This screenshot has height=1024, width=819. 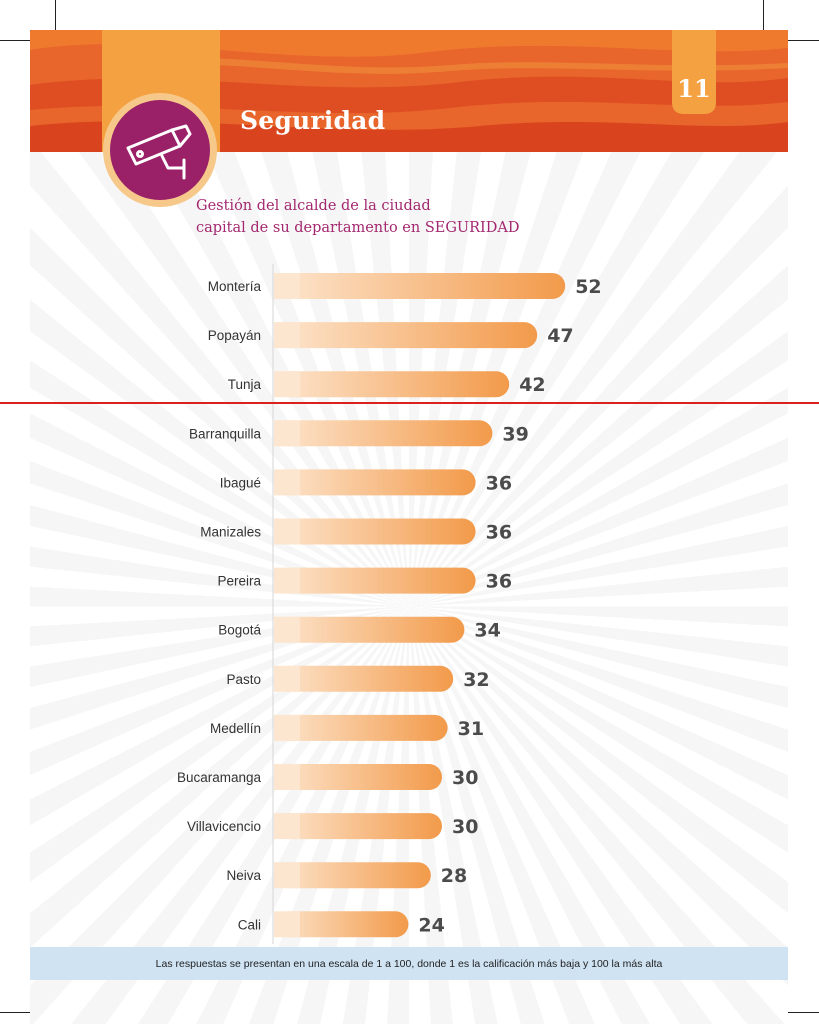 What do you see at coordinates (249, 924) in the screenshot?
I see `category-label: Cali` at bounding box center [249, 924].